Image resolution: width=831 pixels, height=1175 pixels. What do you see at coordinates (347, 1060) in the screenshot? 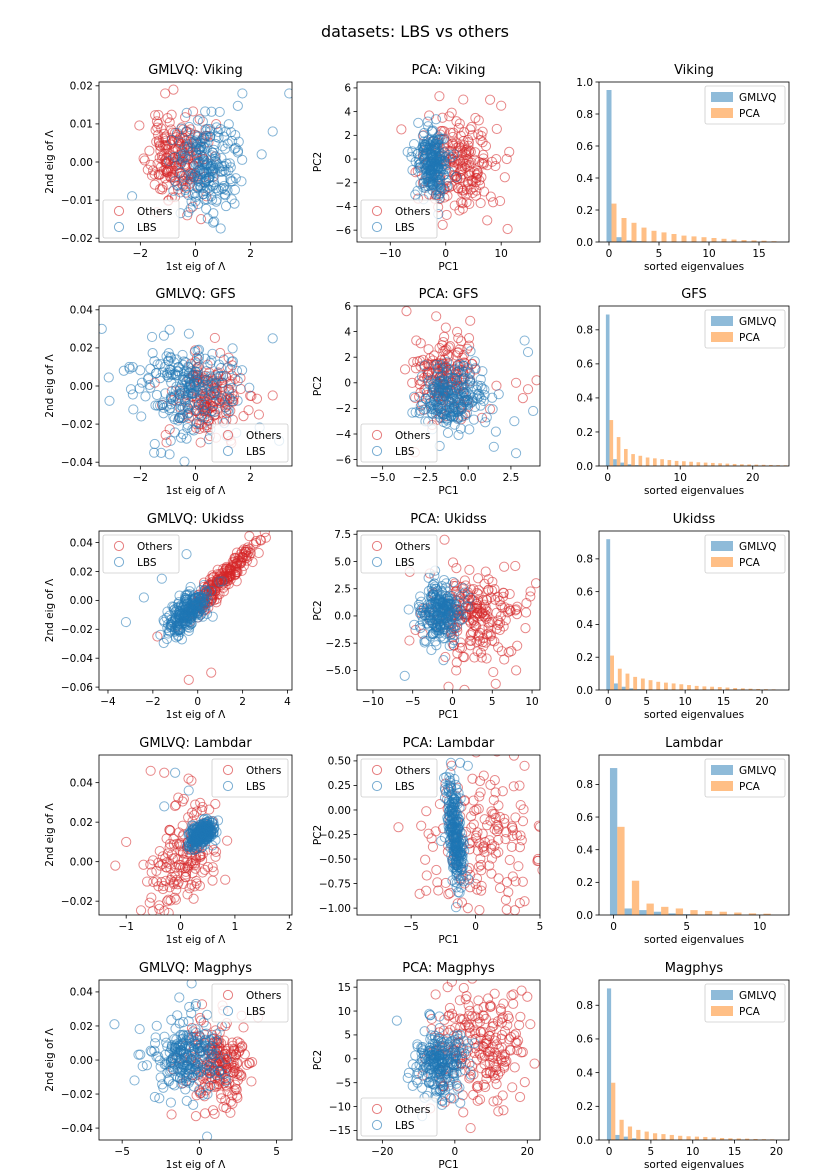
I see `y-tick-label: 0` at bounding box center [347, 1060].